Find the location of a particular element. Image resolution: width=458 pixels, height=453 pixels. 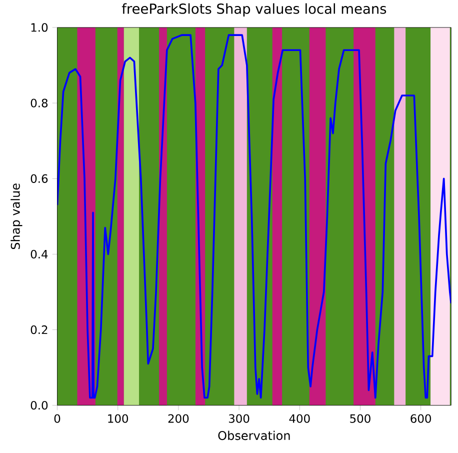

x-tick-label: 200 is located at coordinates (178, 418).